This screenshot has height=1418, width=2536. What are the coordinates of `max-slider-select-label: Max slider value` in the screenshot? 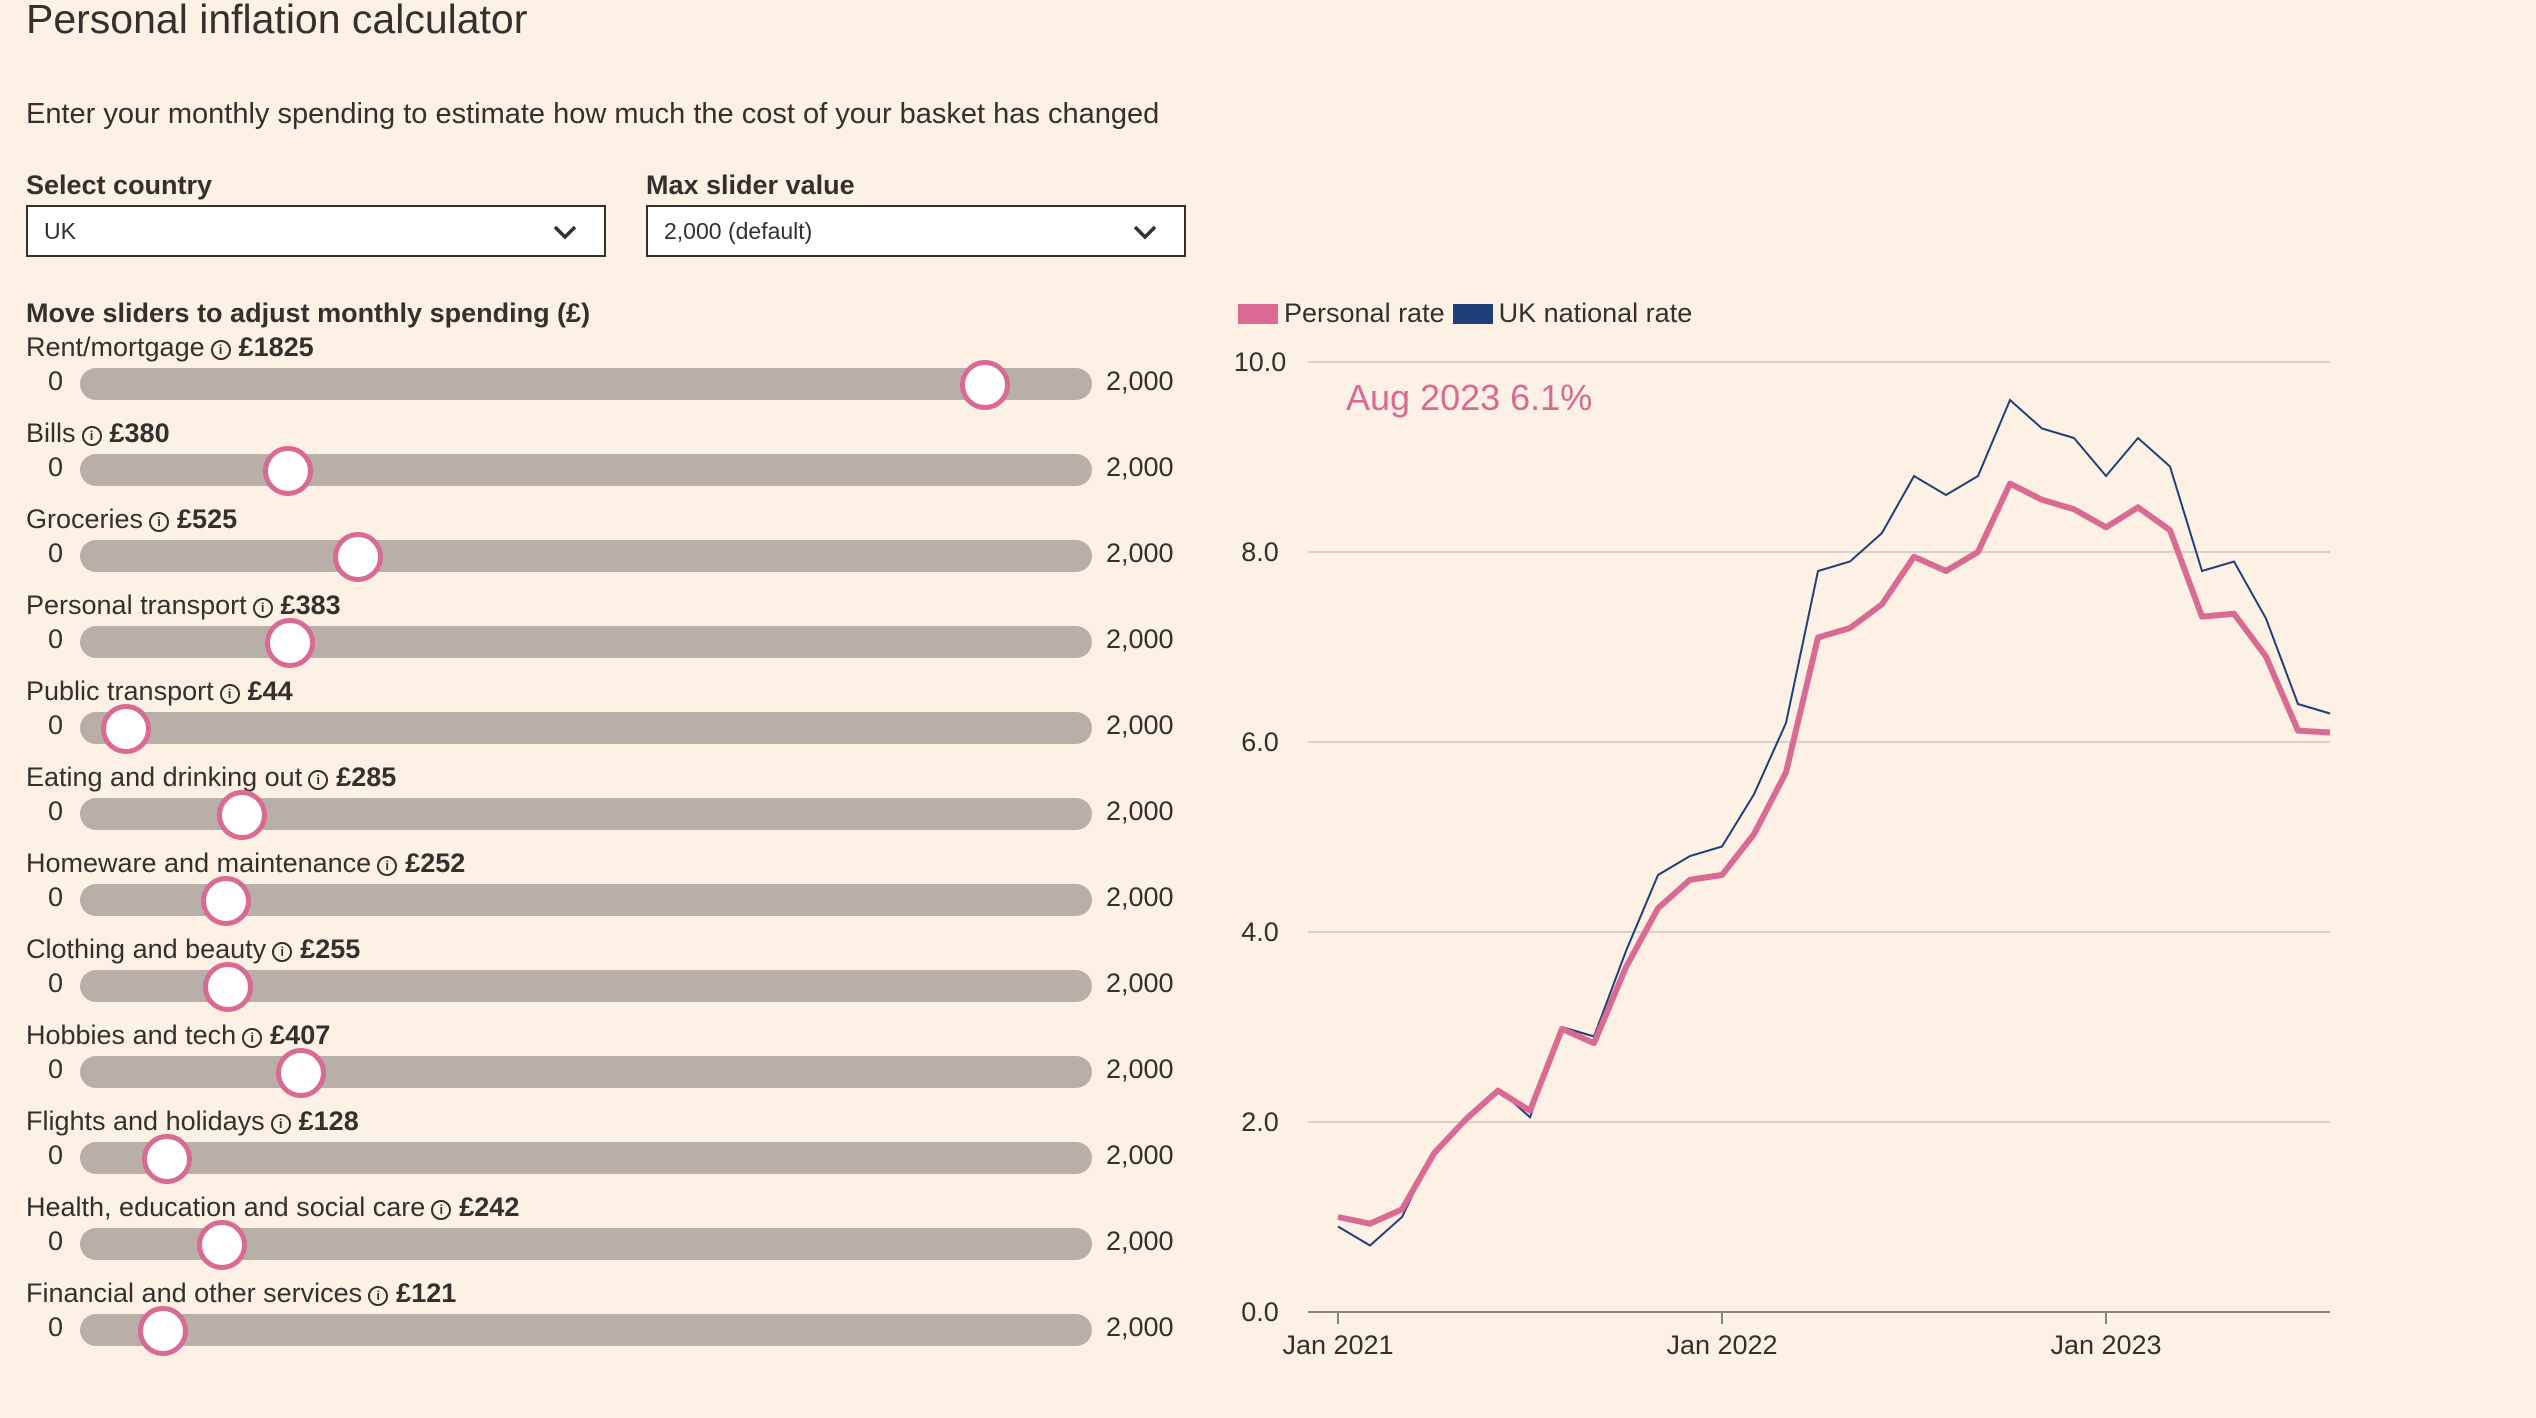 It's located at (750, 185).